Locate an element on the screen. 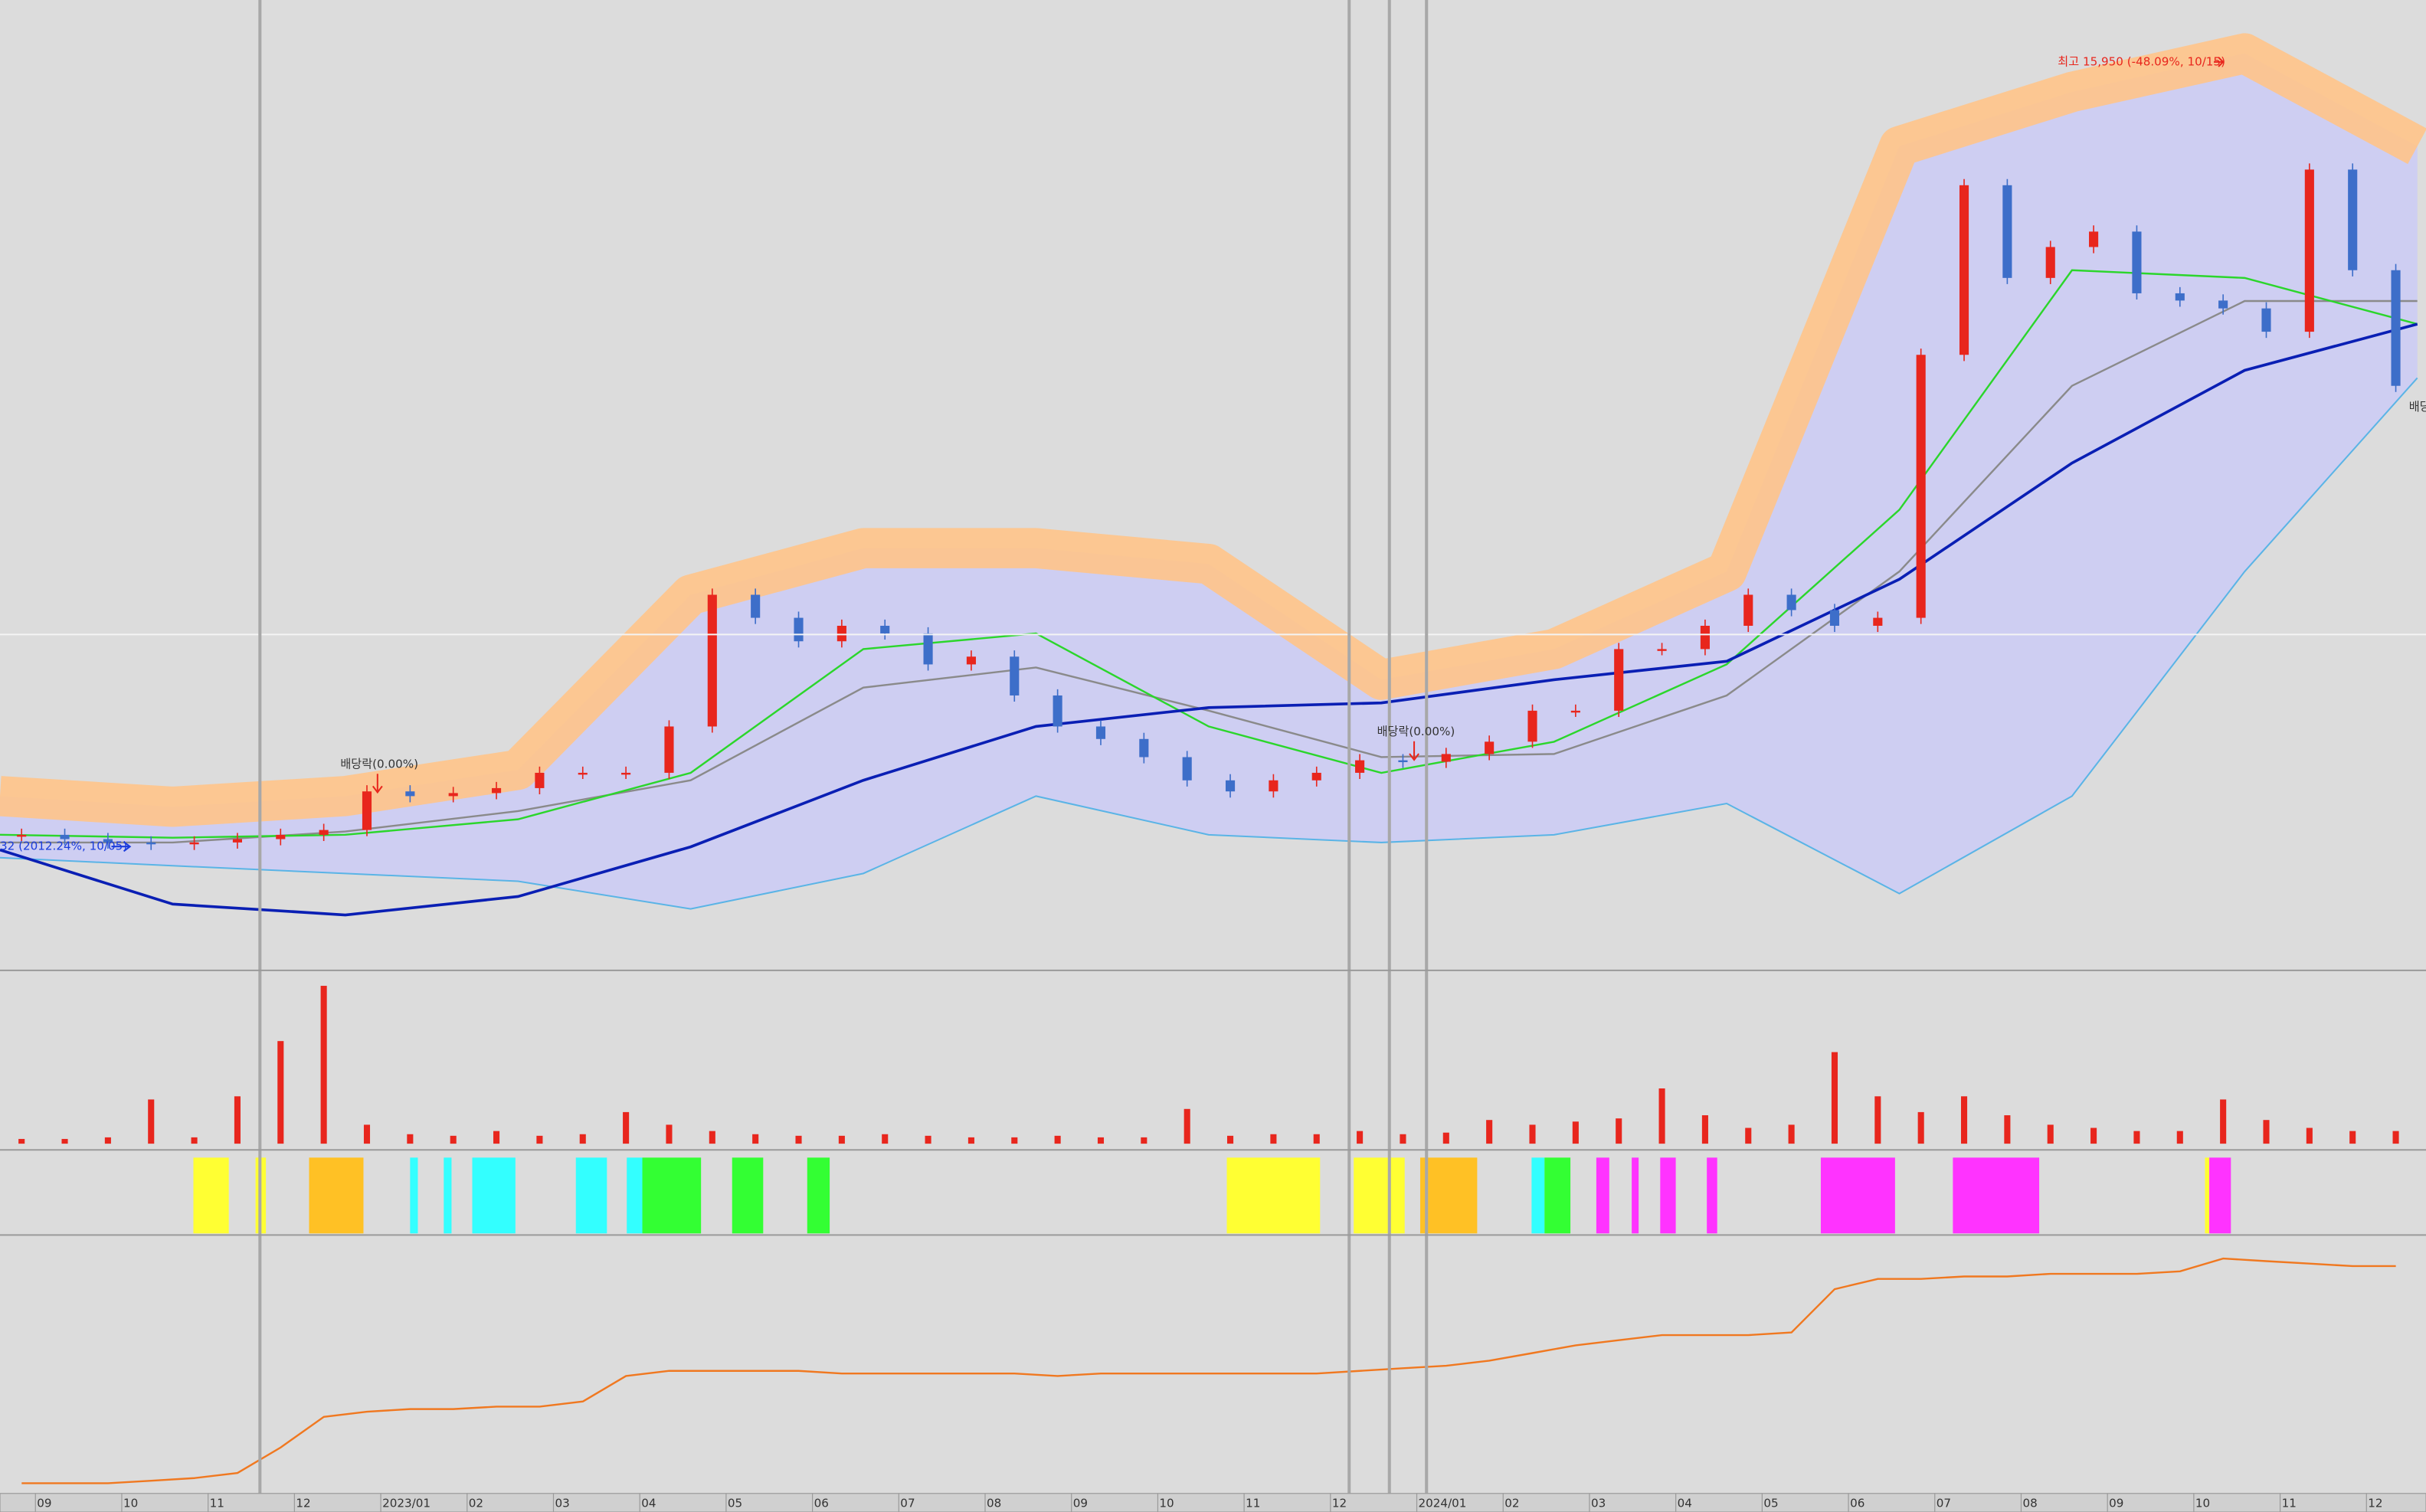 This screenshot has width=2426, height=1512. x-tick-label: 2024/01 is located at coordinates (1443, 1503).